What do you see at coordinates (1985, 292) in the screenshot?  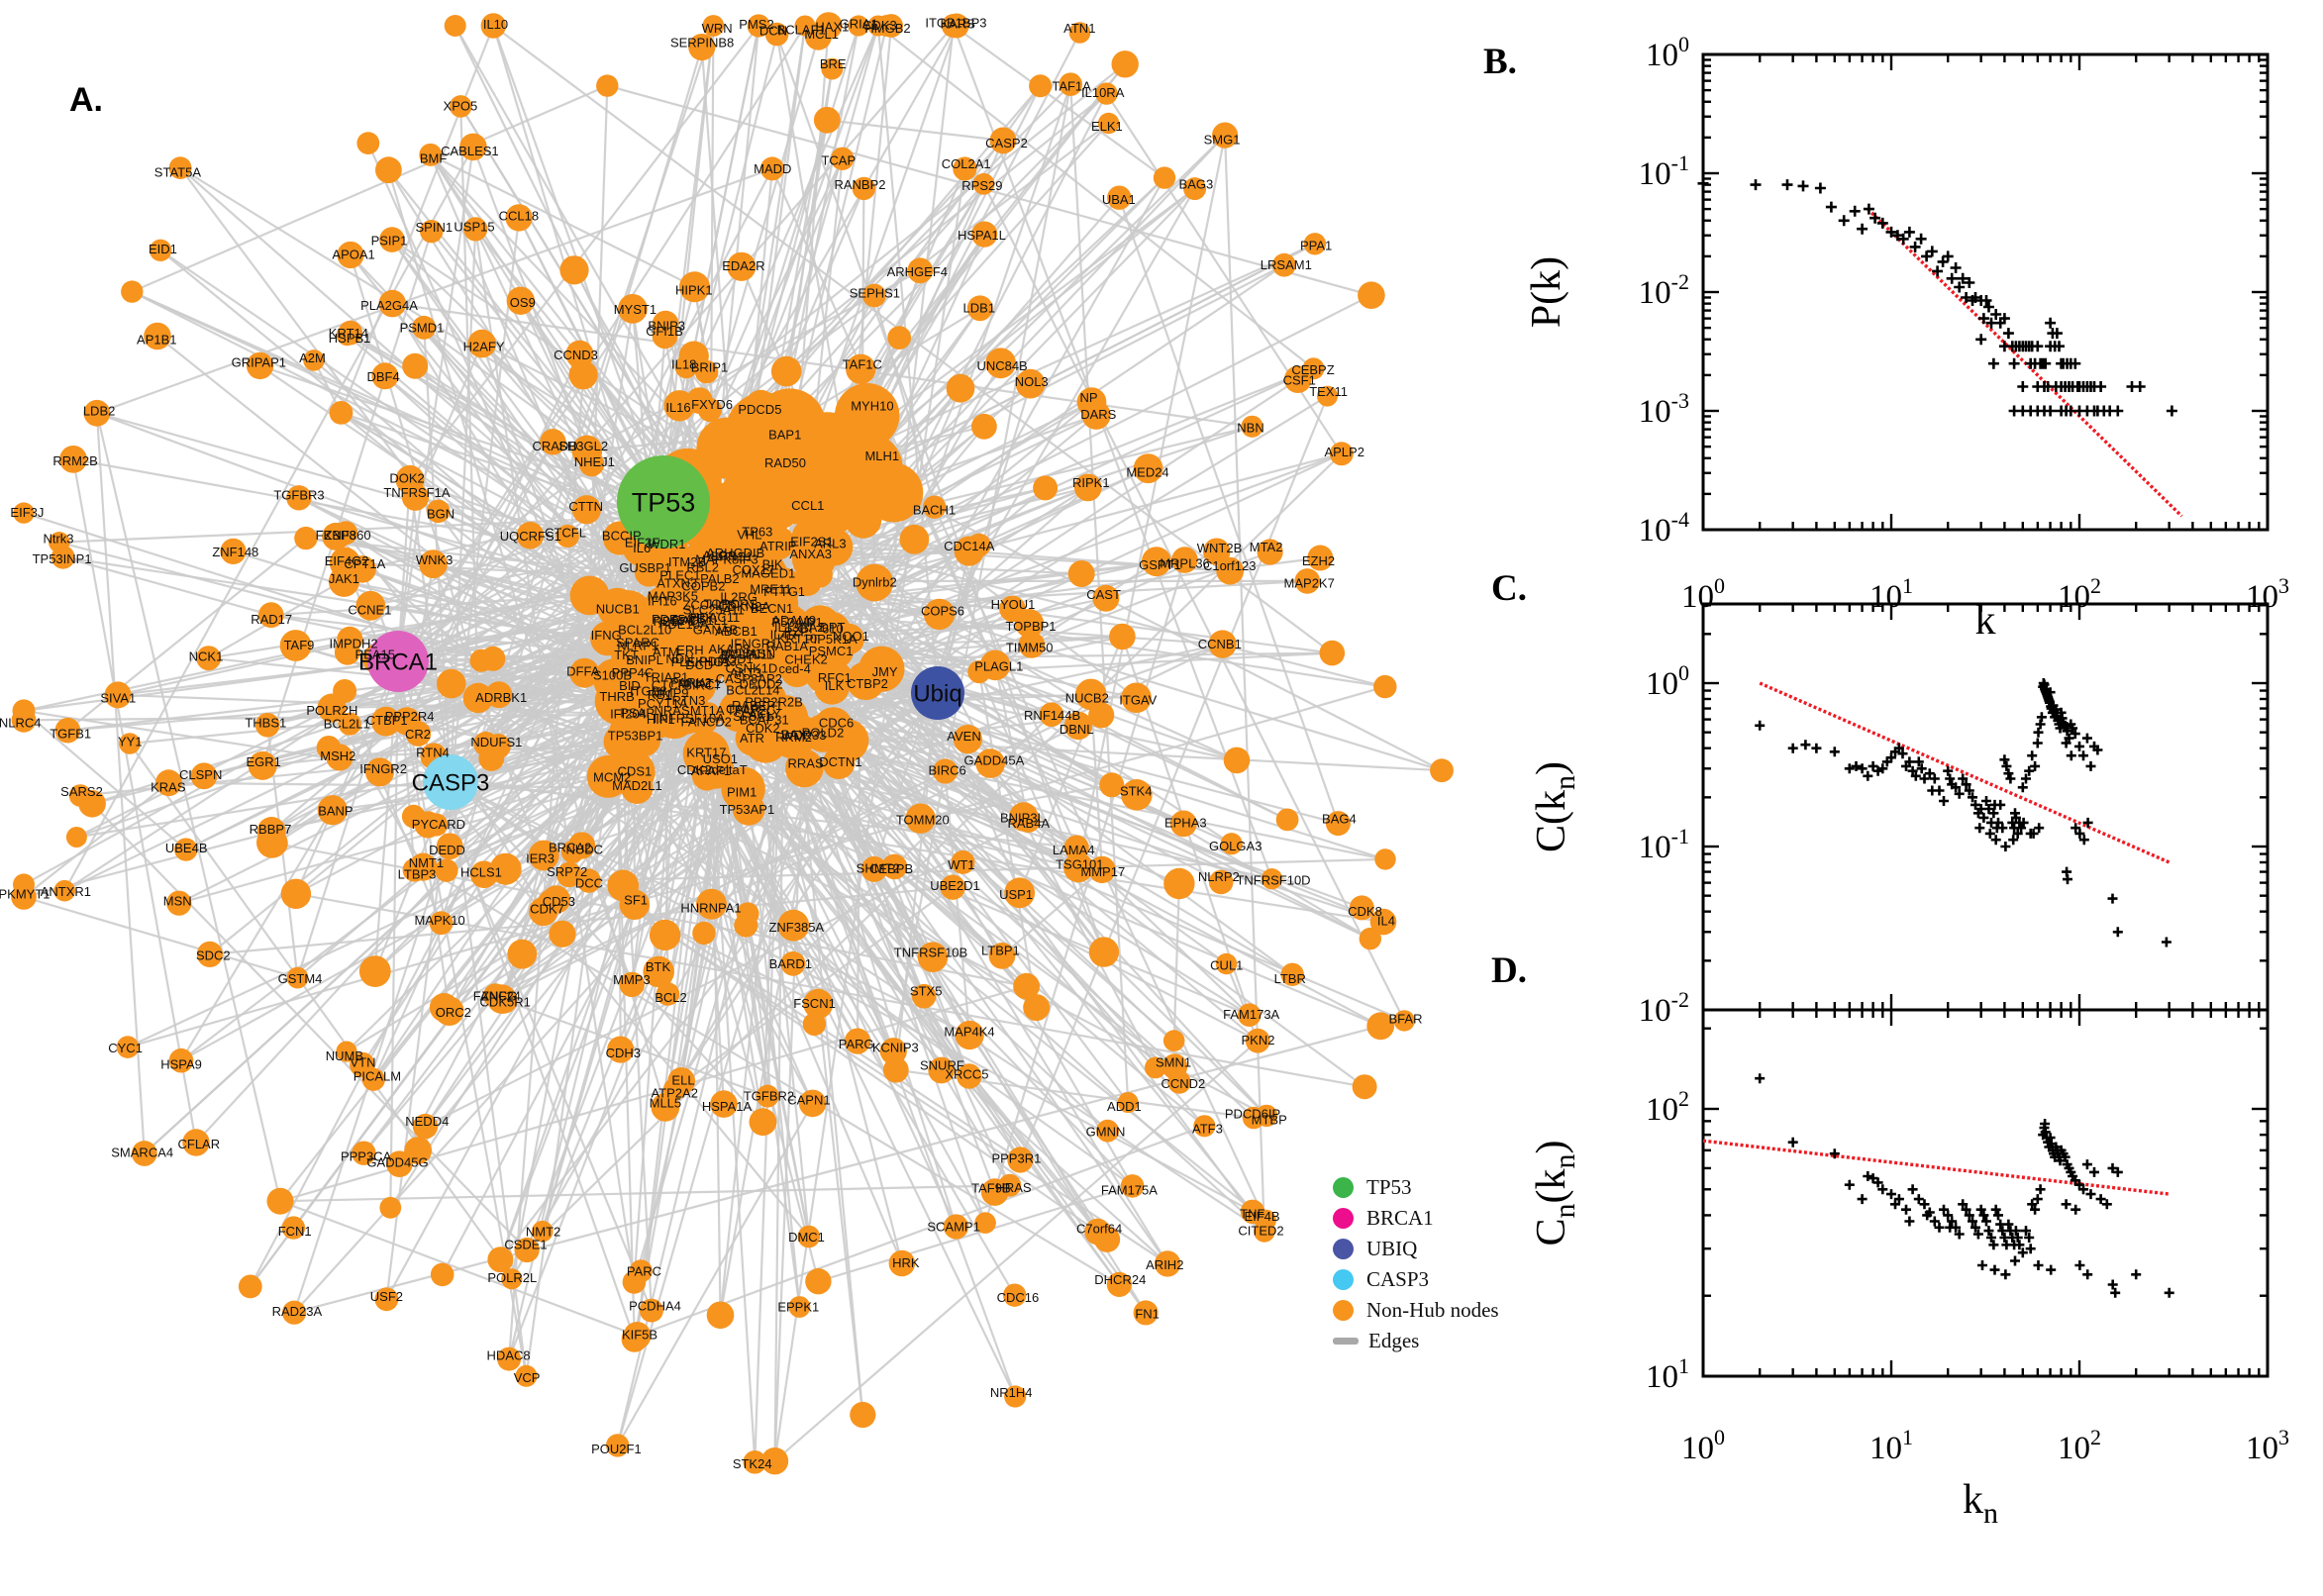 I see `axis-box` at bounding box center [1985, 292].